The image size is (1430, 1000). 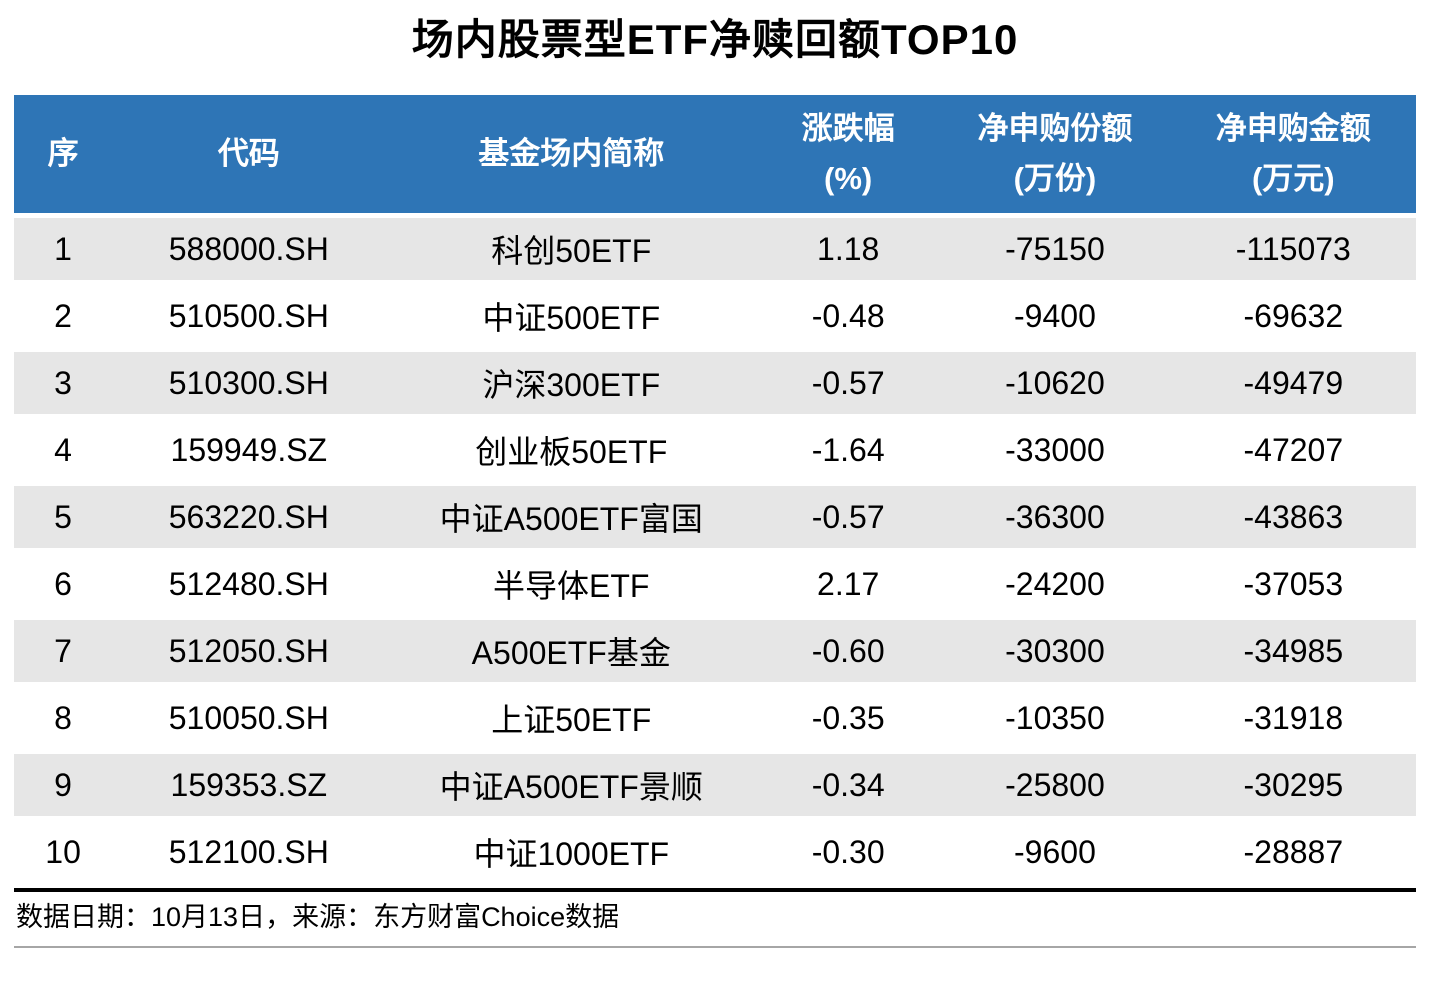 I want to click on cell-net-shares: -10350, so click(x=1055, y=718).